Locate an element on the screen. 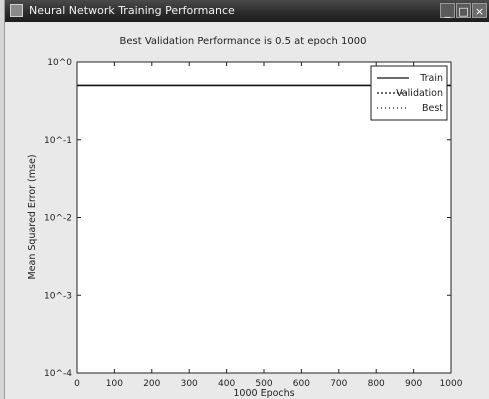 The height and width of the screenshot is (399, 489). x-tick-label: 600 is located at coordinates (301, 384).